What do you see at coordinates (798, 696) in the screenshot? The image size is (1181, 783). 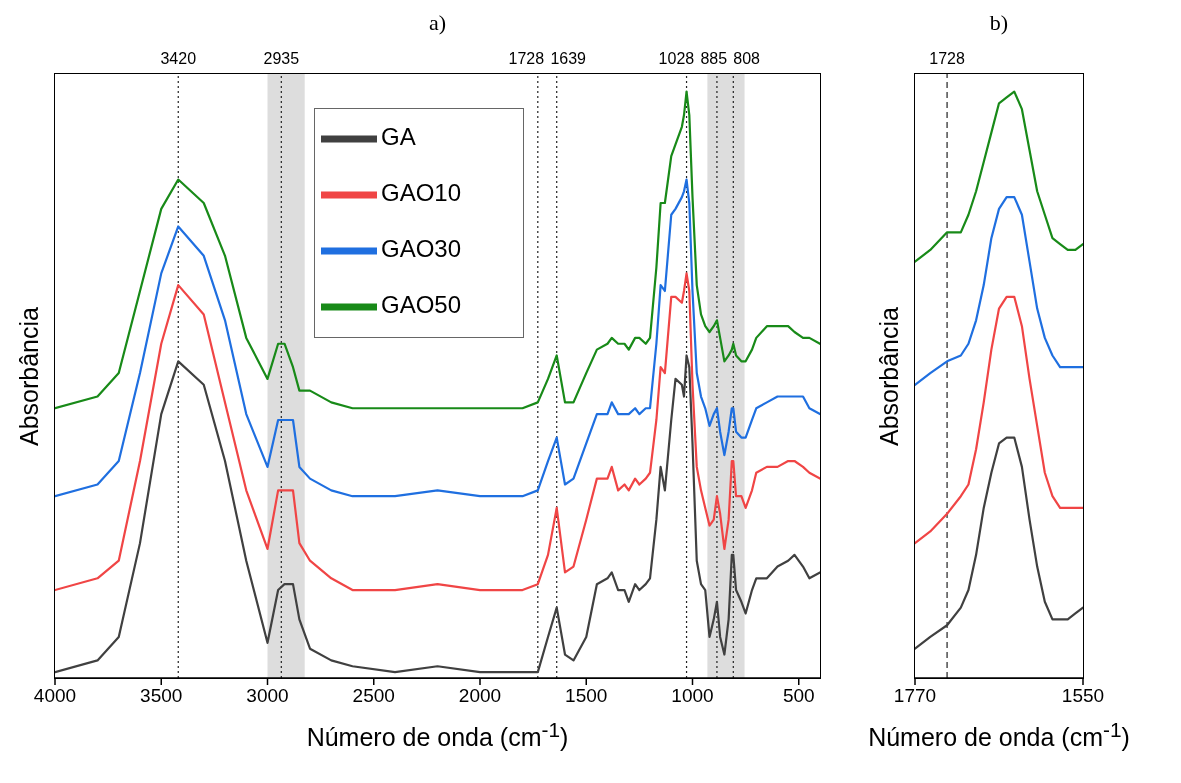 I see `x-tick-label: 500` at bounding box center [798, 696].